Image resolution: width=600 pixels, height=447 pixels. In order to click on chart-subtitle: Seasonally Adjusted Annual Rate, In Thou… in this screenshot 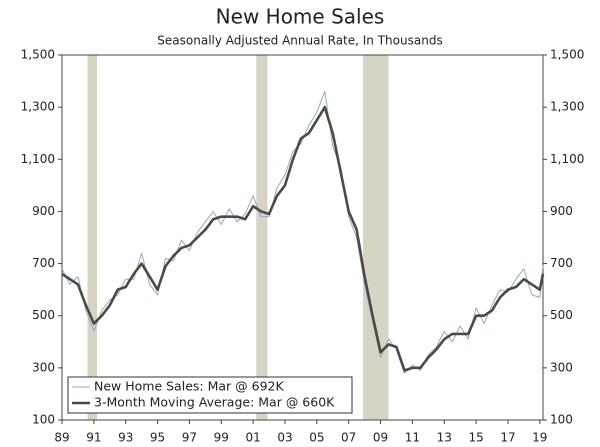, I will do `click(299, 41)`.